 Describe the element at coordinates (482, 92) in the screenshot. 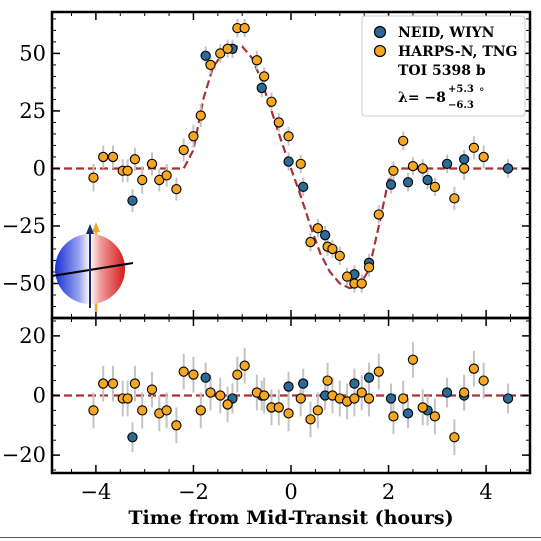

I see `legend-lambda-unit: °` at that location.